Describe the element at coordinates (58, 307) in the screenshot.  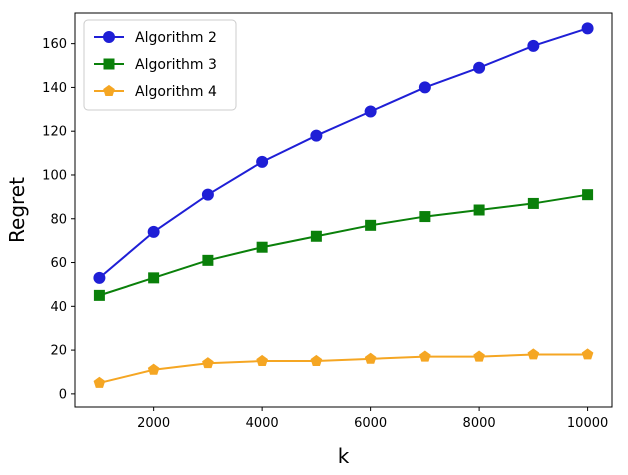
I see `y-tick-label: 40` at that location.